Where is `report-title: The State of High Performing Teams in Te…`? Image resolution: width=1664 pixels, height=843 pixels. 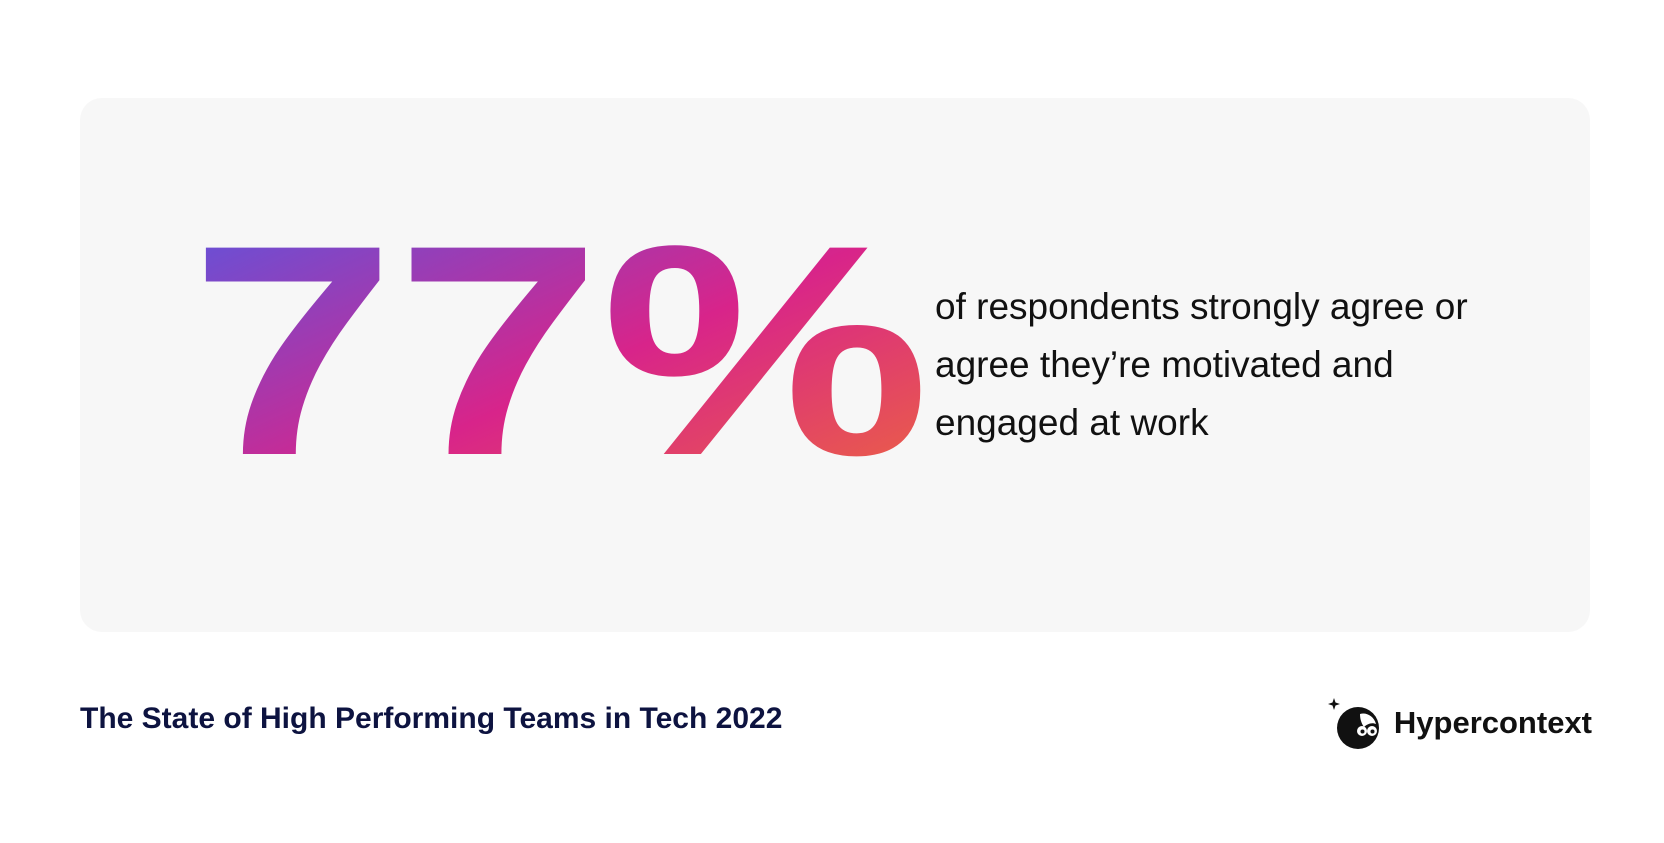 report-title: The State of High Performing Teams in Te… is located at coordinates (431, 718).